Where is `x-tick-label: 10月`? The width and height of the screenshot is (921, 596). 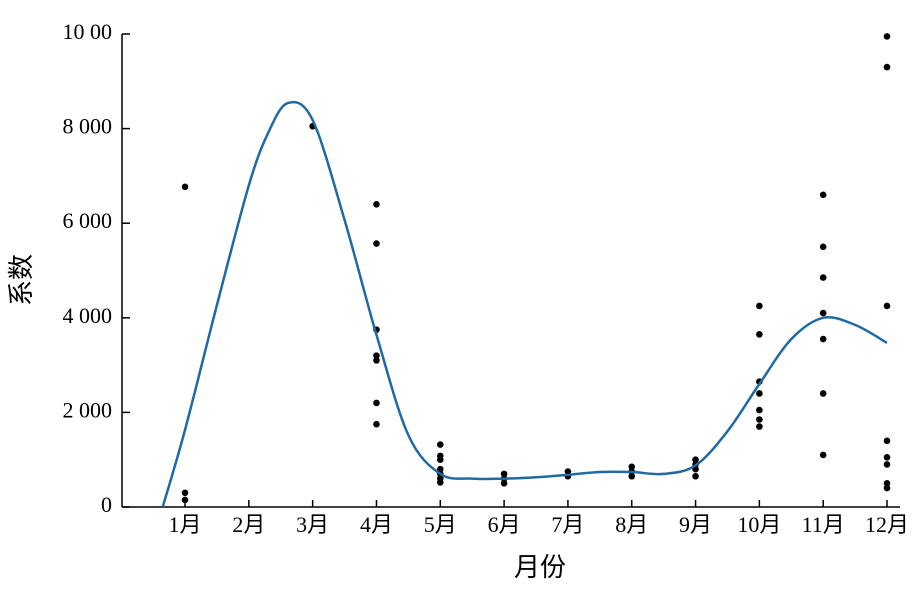 x-tick-label: 10月 is located at coordinates (759, 524).